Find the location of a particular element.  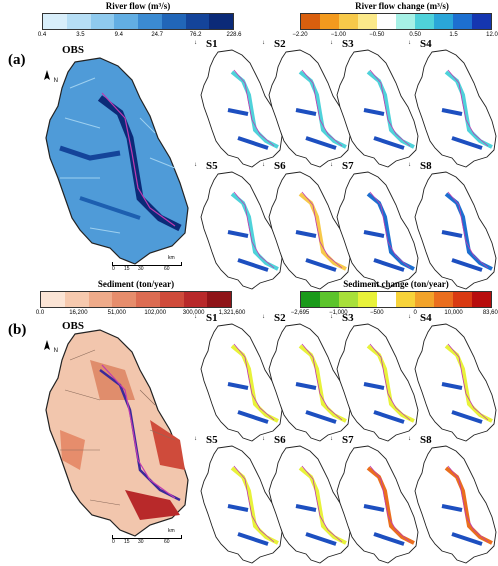

colorbar-tick-label: −0.50 is located at coordinates (377, 35).